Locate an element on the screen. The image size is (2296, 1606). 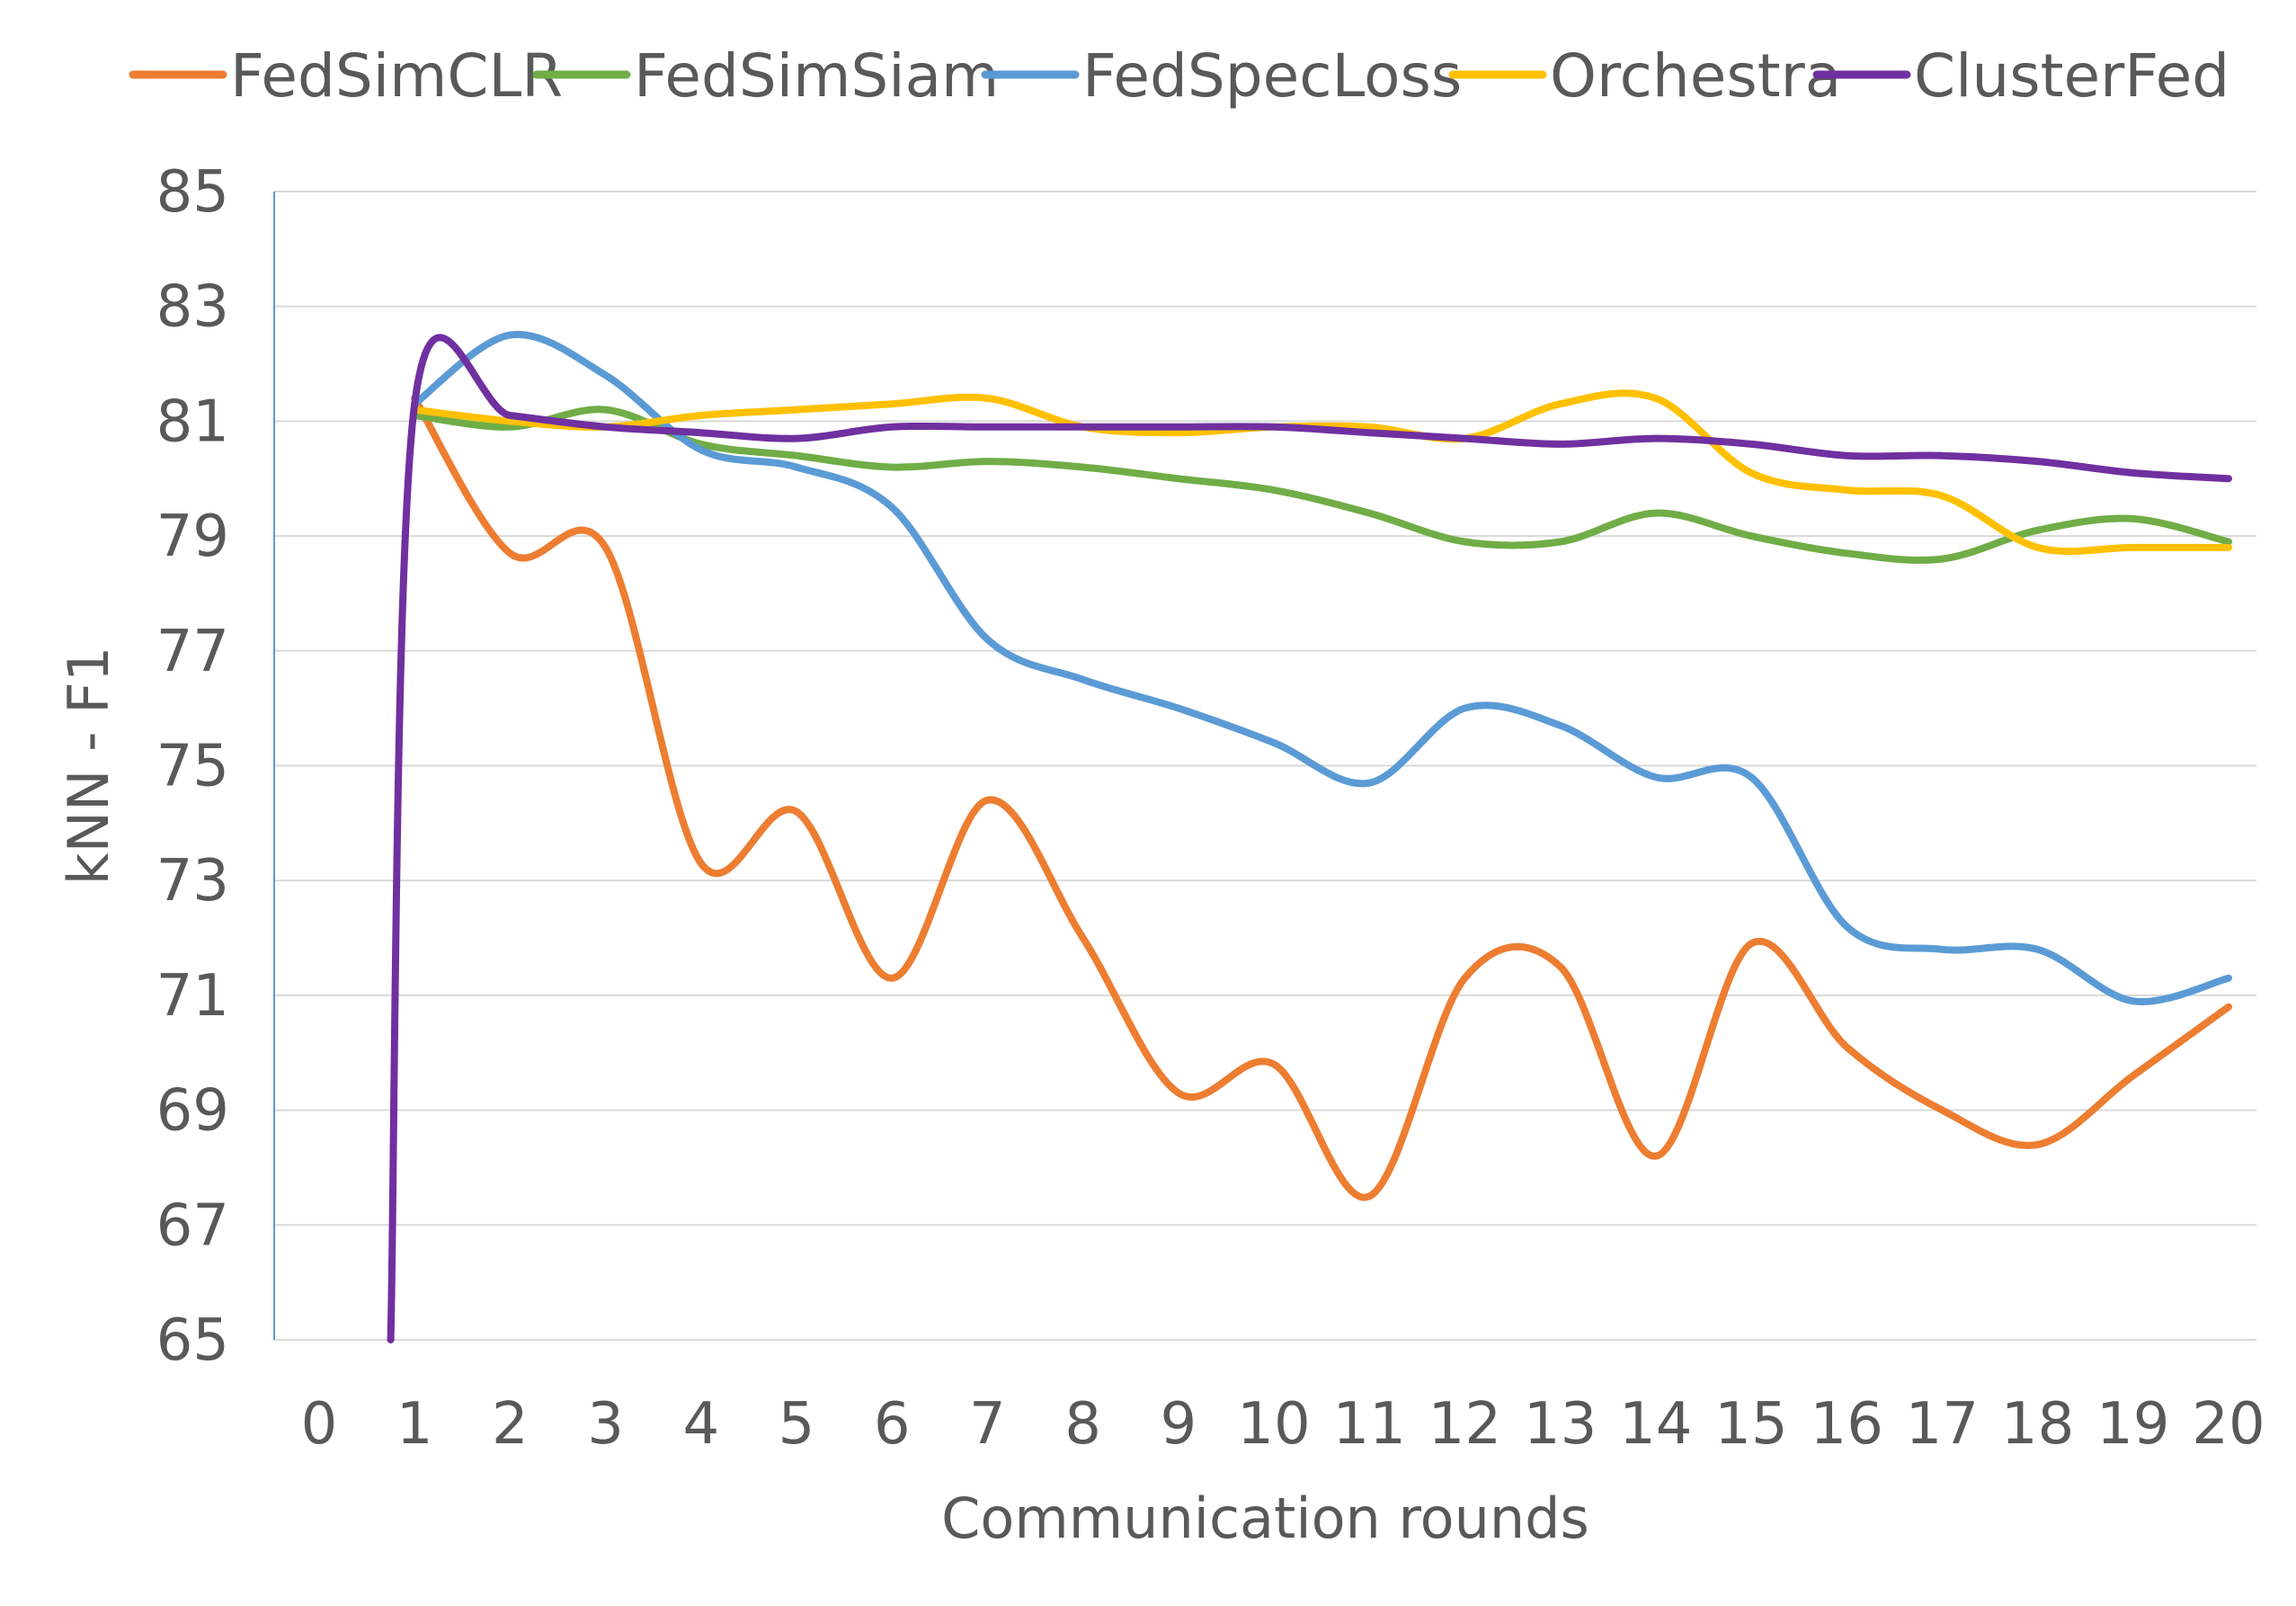
series-line-orchestra is located at coordinates (1321, 472).